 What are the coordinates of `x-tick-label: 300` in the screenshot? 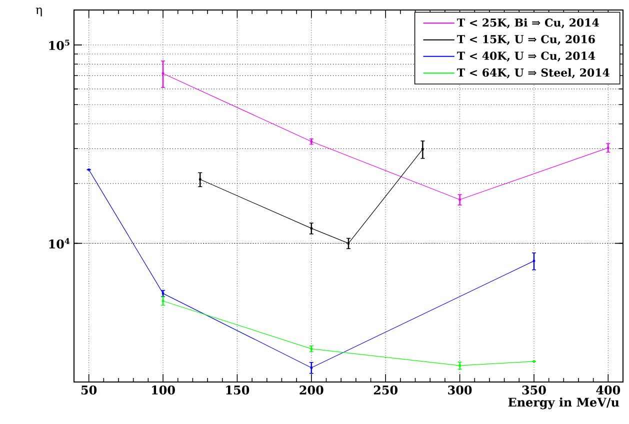 It's located at (460, 390).